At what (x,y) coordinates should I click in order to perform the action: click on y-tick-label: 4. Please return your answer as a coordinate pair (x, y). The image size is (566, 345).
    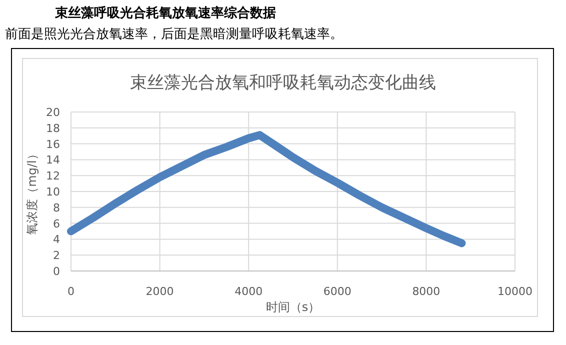
    Looking at the image, I should click on (56, 239).